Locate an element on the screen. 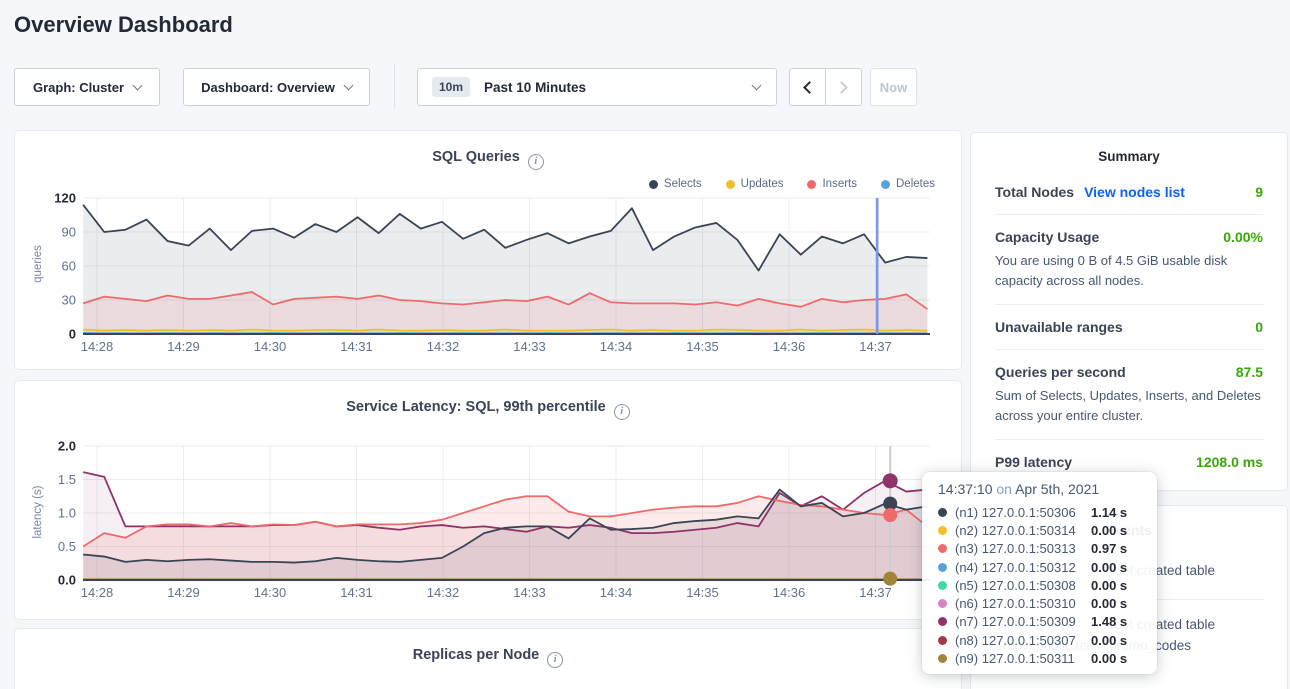  svg-text: 60 is located at coordinates (69, 266).